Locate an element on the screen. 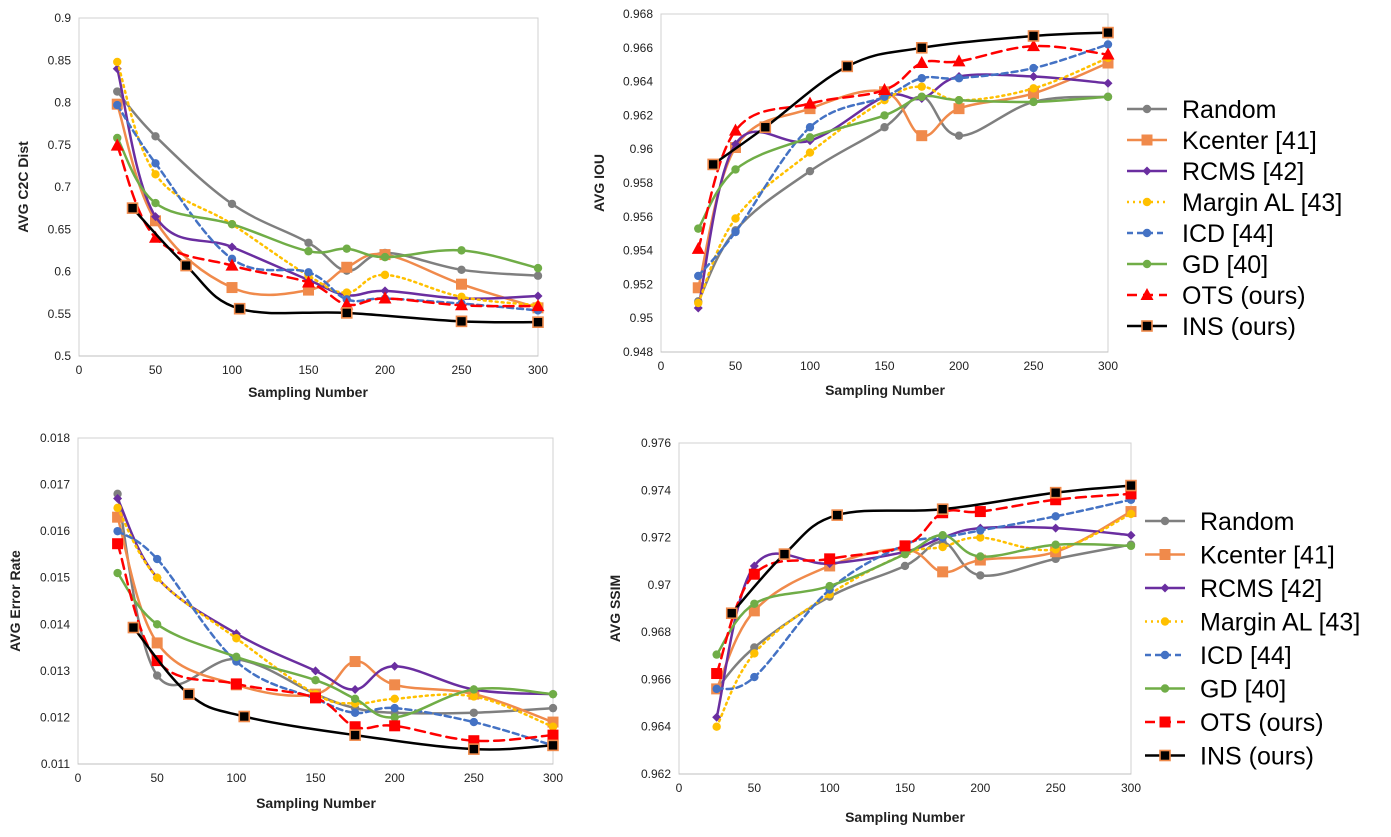 The image size is (1391, 837). x-tick-label: 100 is located at coordinates (232, 370).